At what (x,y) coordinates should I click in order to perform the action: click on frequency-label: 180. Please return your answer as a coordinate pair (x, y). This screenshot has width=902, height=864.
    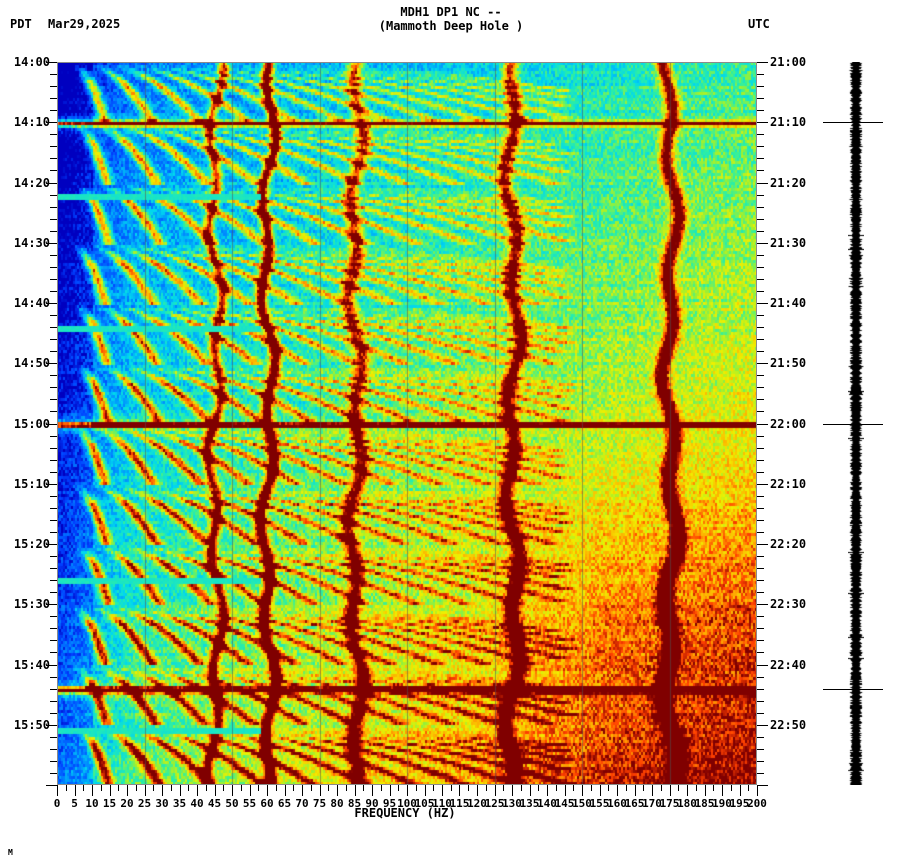
    Looking at the image, I should click on (687, 803).